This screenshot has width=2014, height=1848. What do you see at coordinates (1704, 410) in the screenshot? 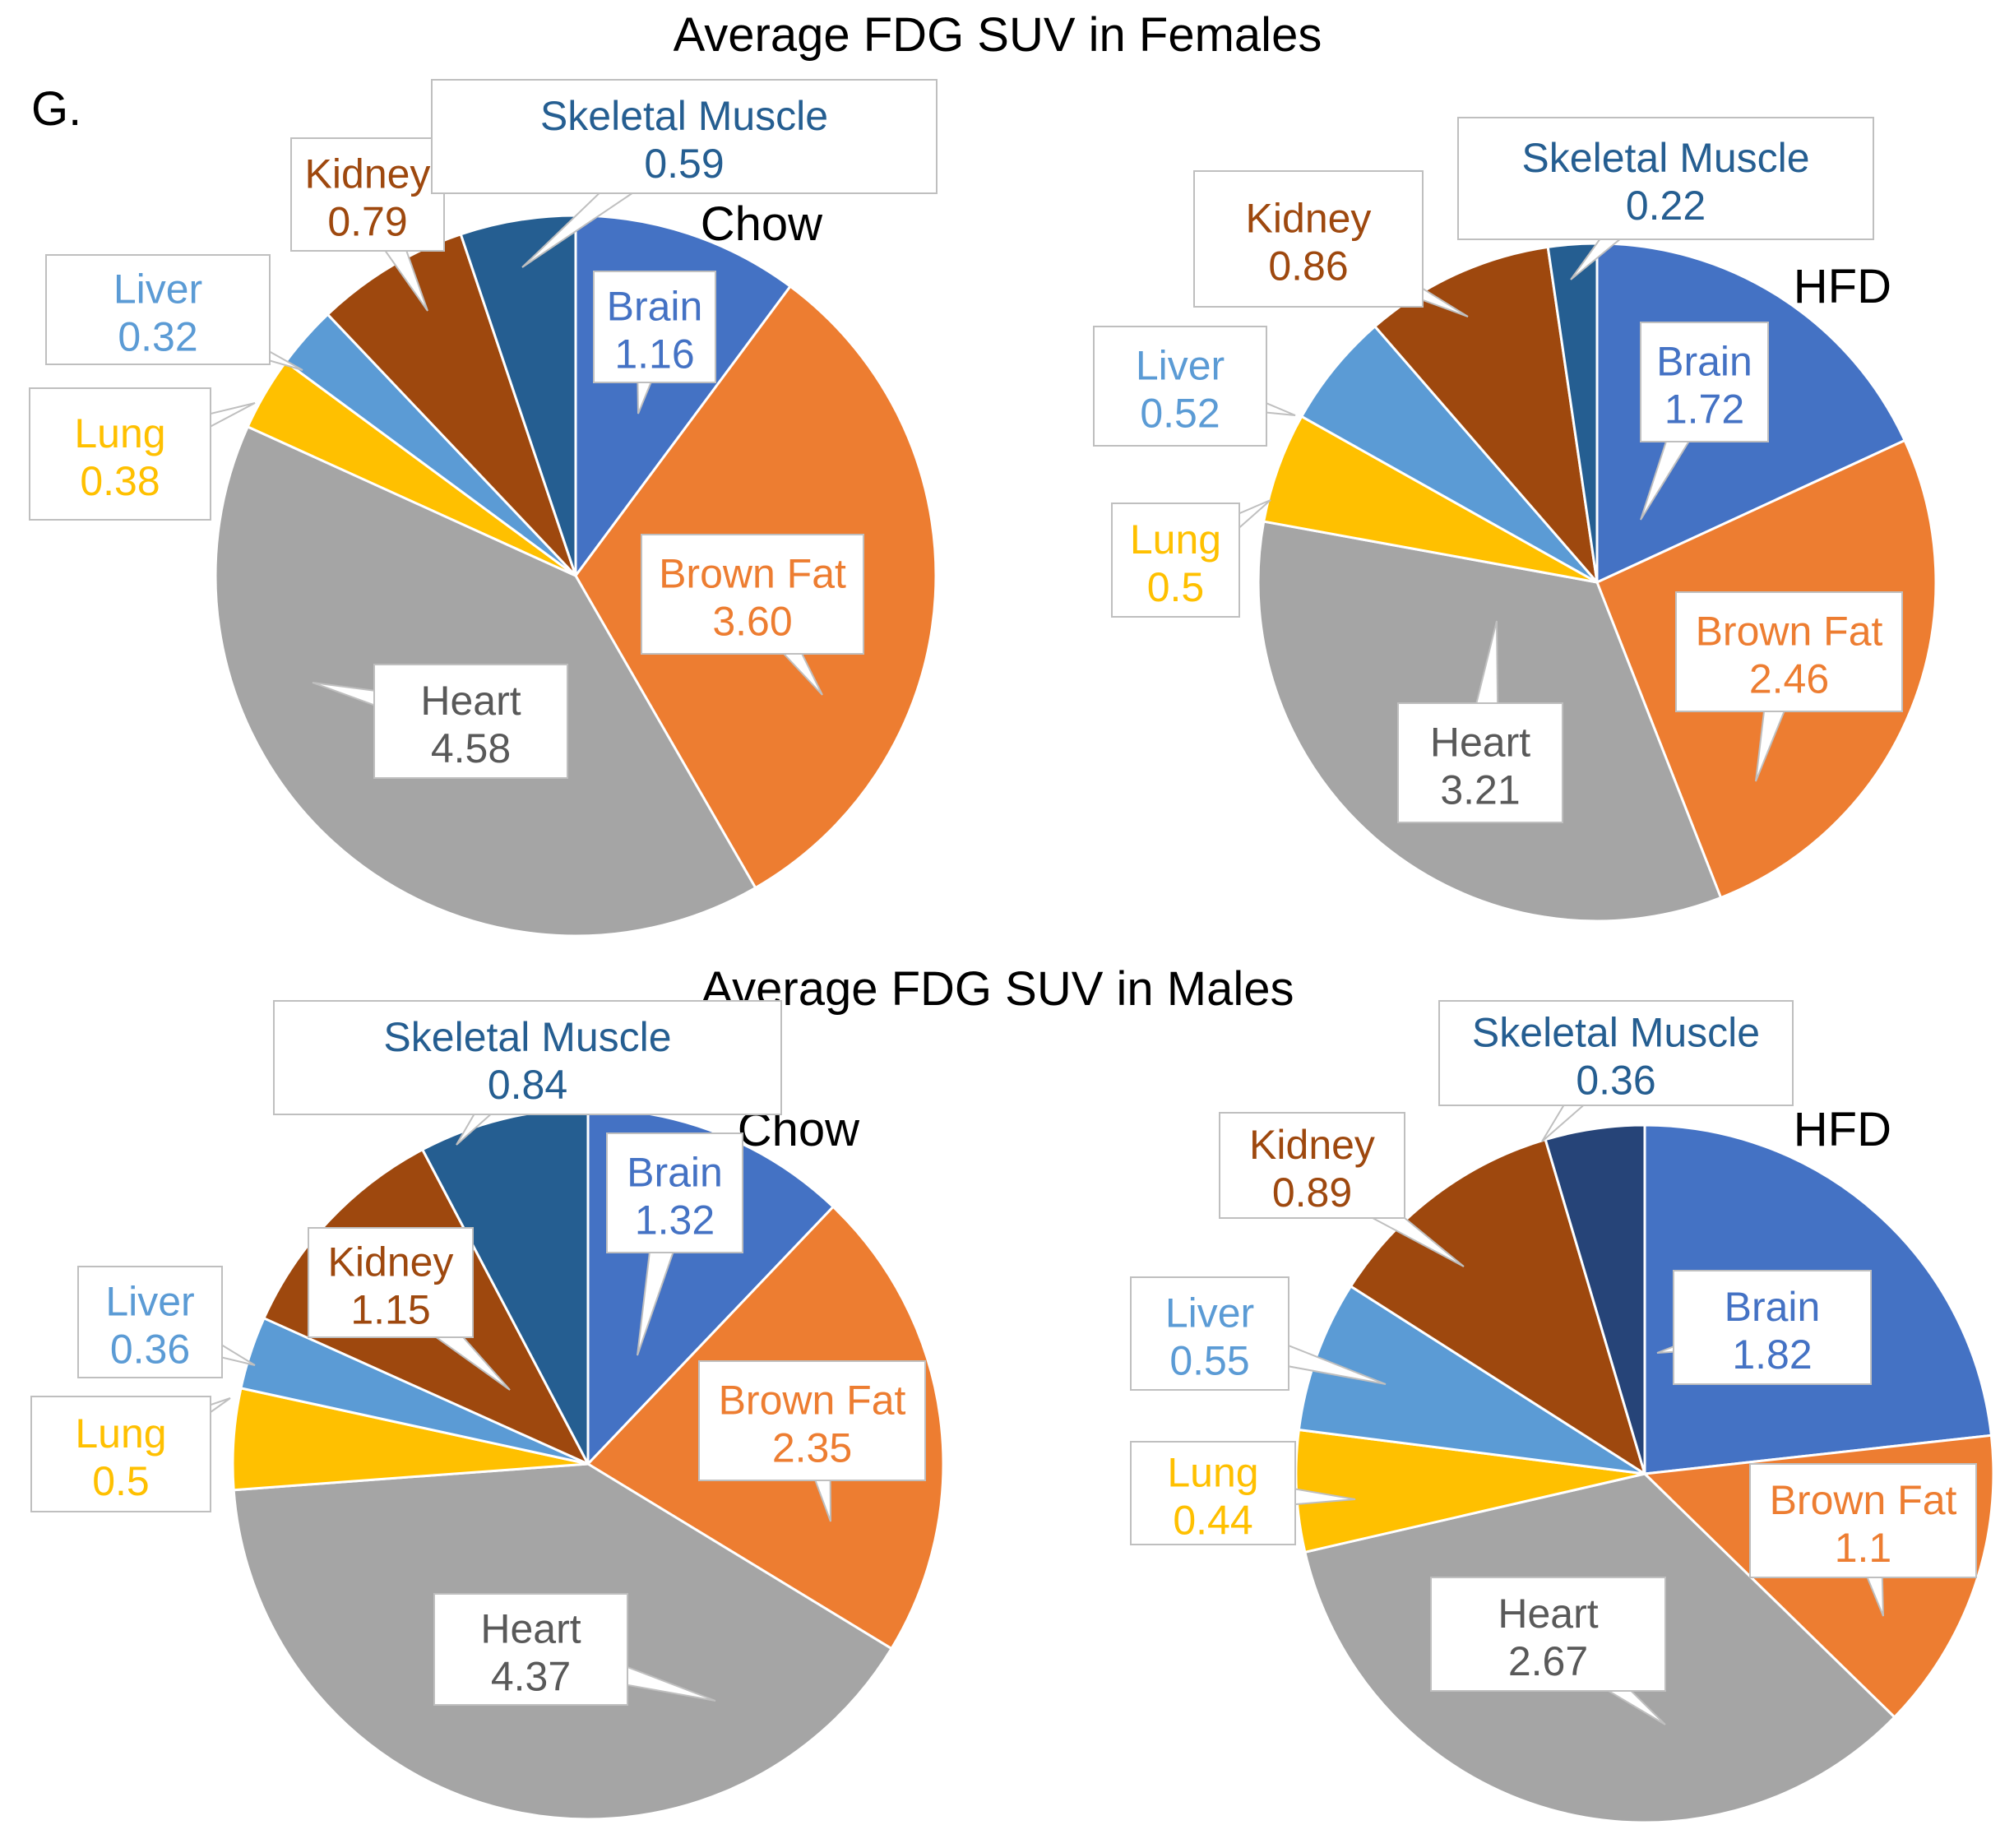
I see `label-value: 1.72` at bounding box center [1704, 410].